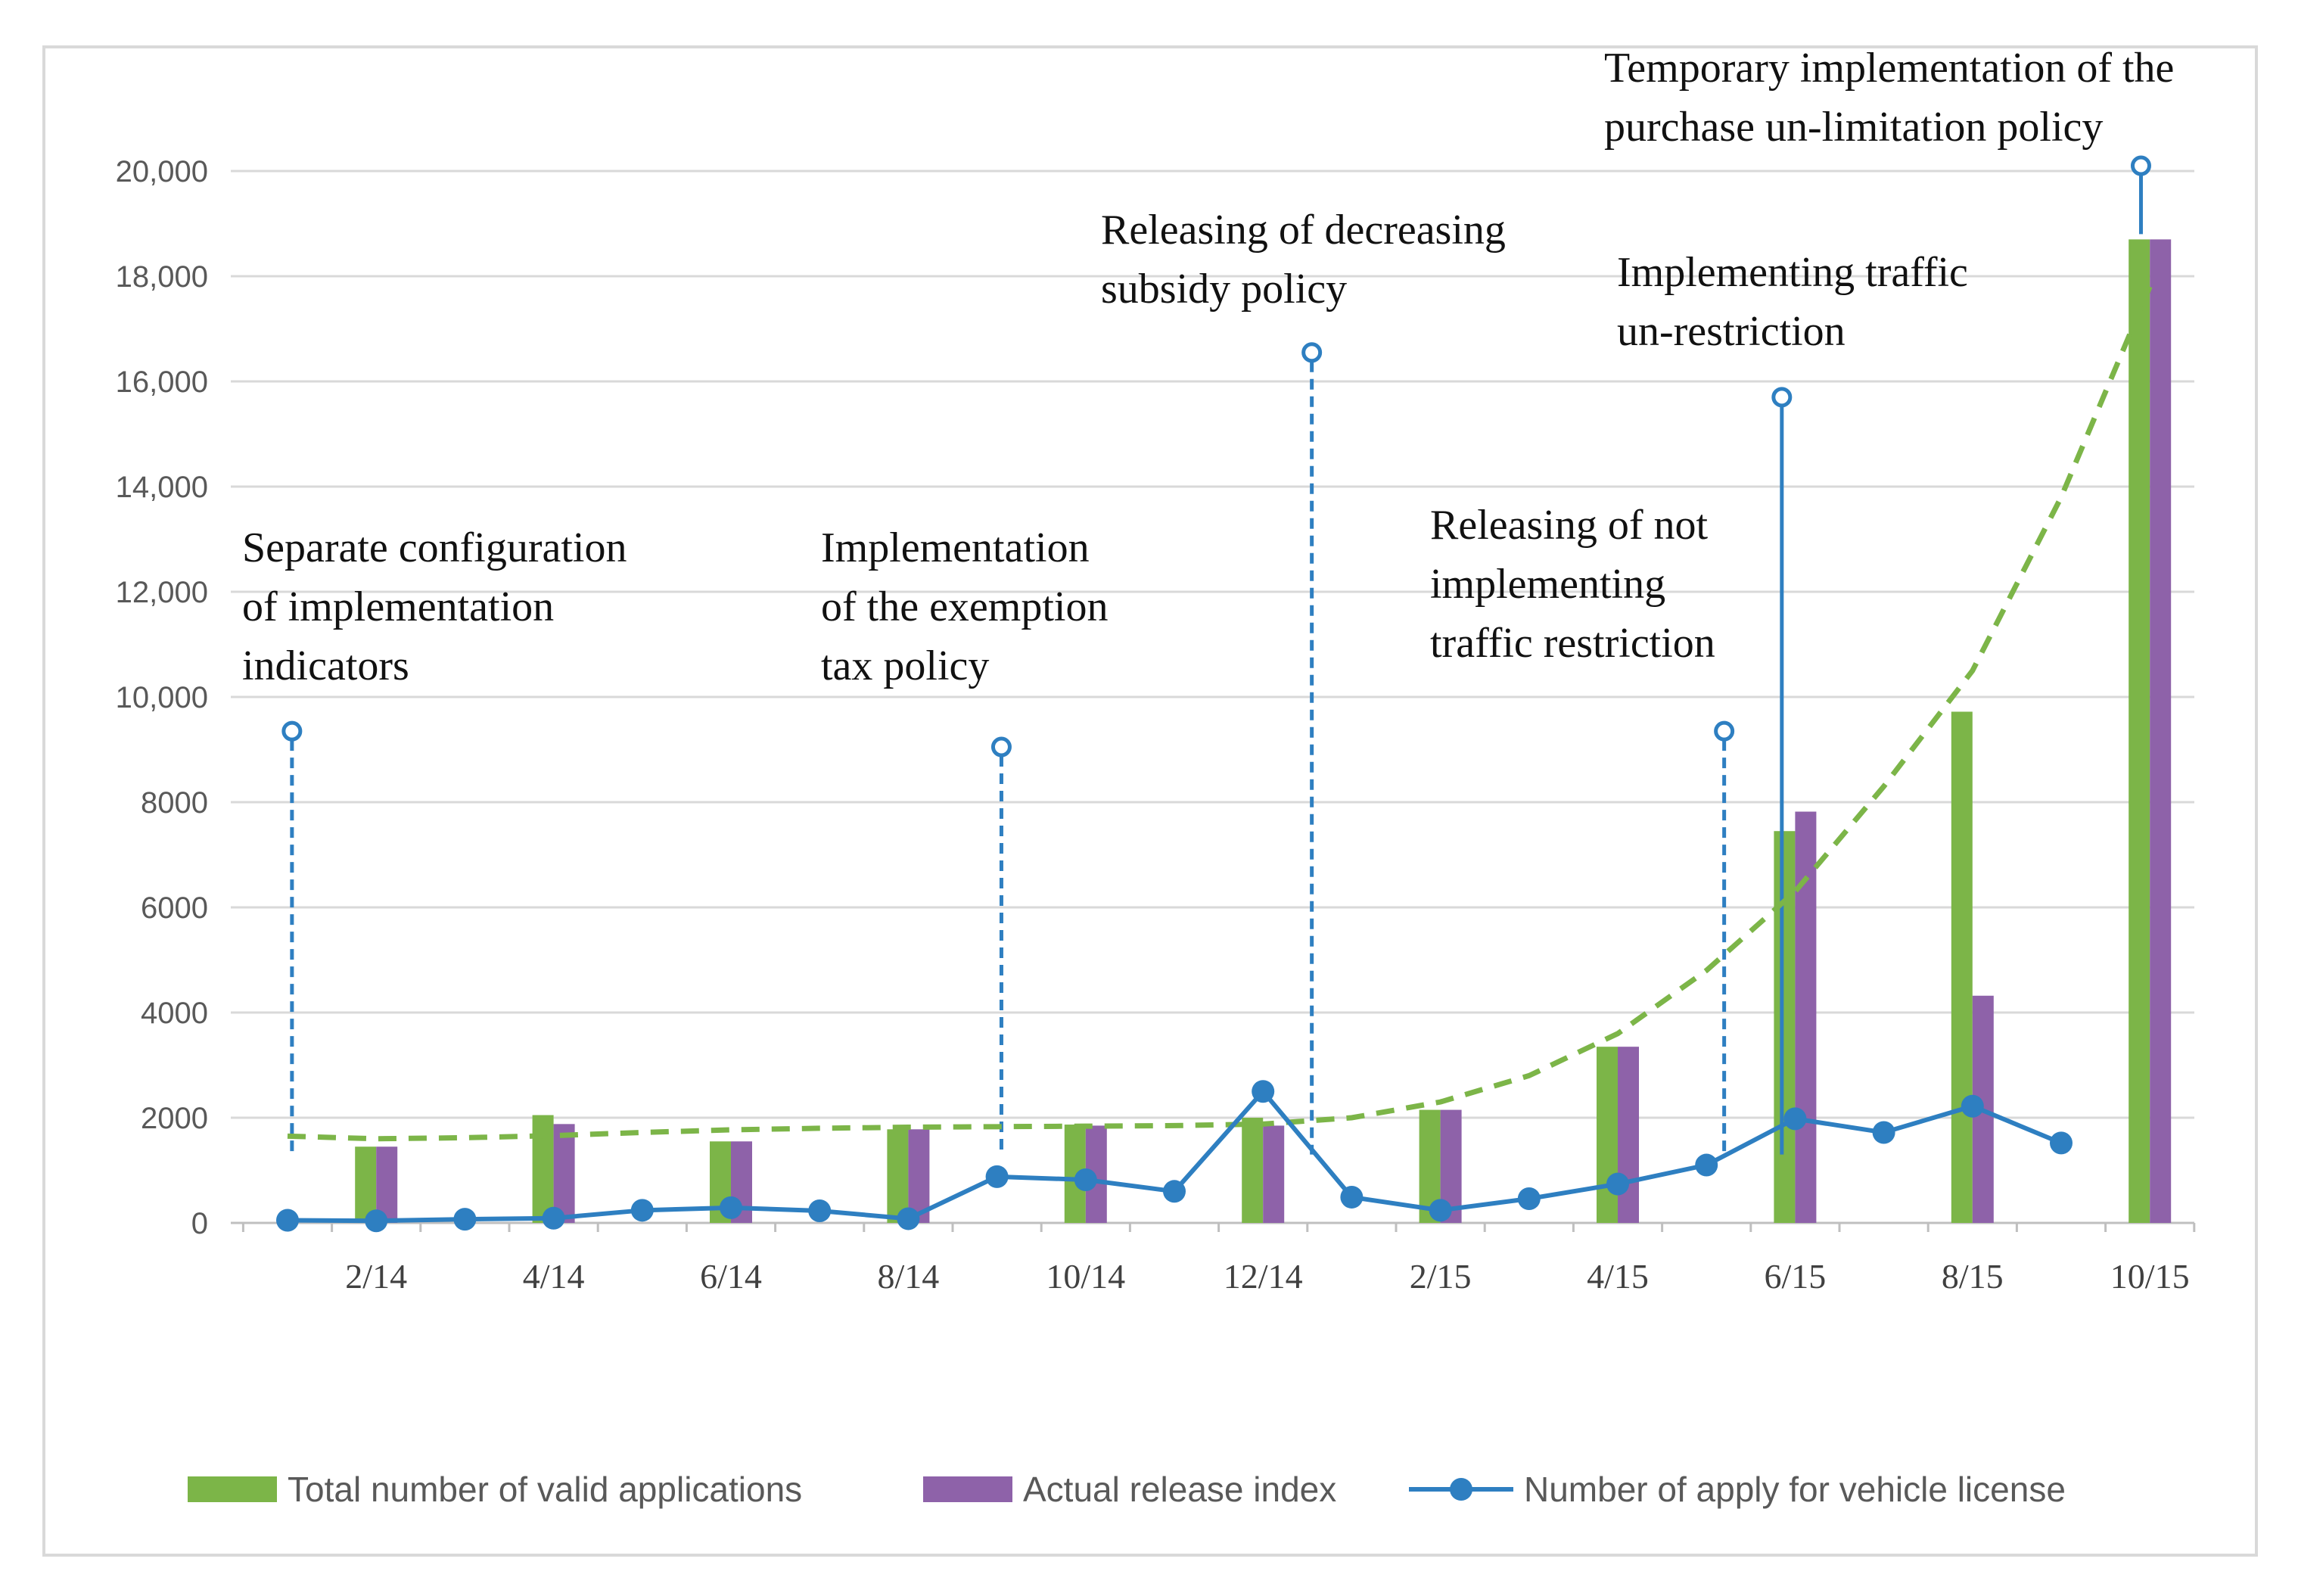  I want to click on annotation-line: implementing, so click(1547, 584).